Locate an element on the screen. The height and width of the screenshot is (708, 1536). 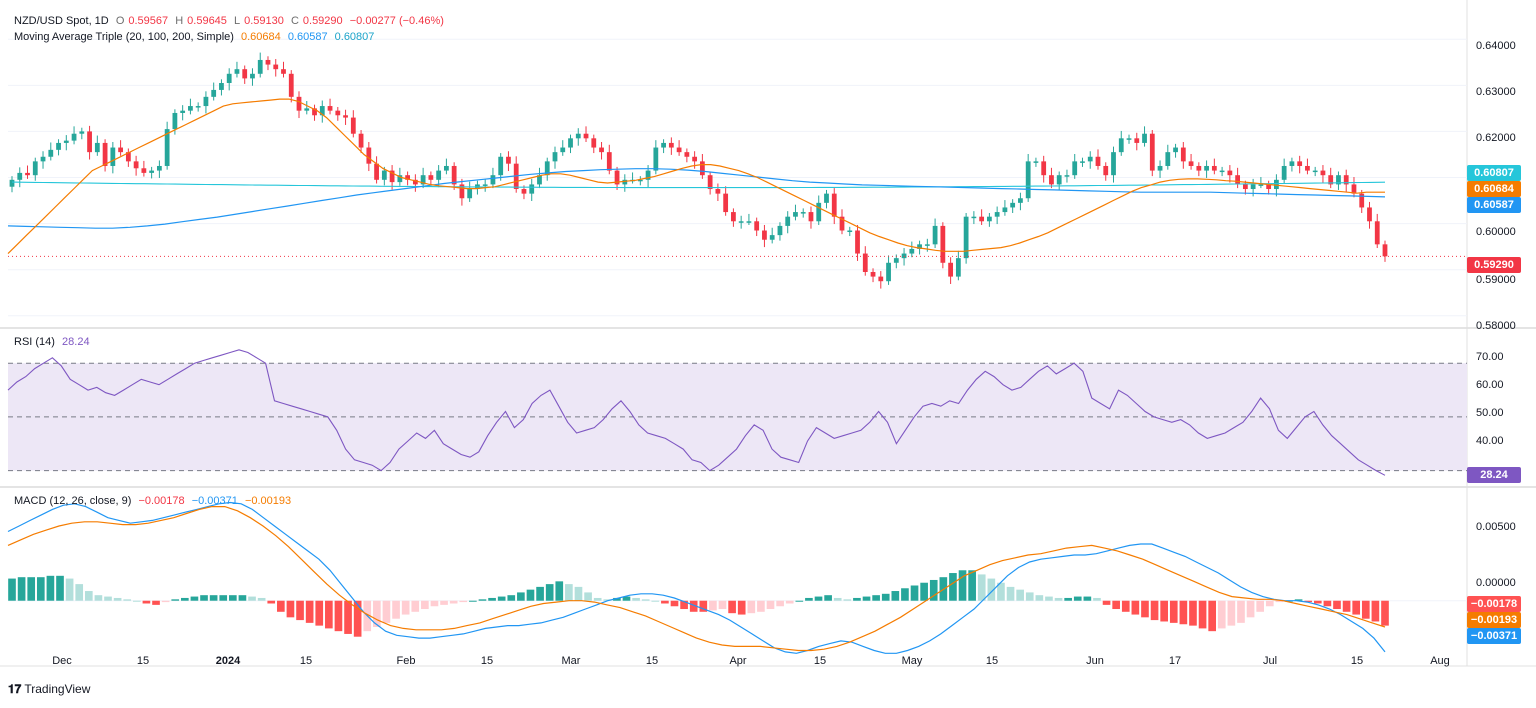
price-tick-label: 0.64000 is located at coordinates (1496, 46).